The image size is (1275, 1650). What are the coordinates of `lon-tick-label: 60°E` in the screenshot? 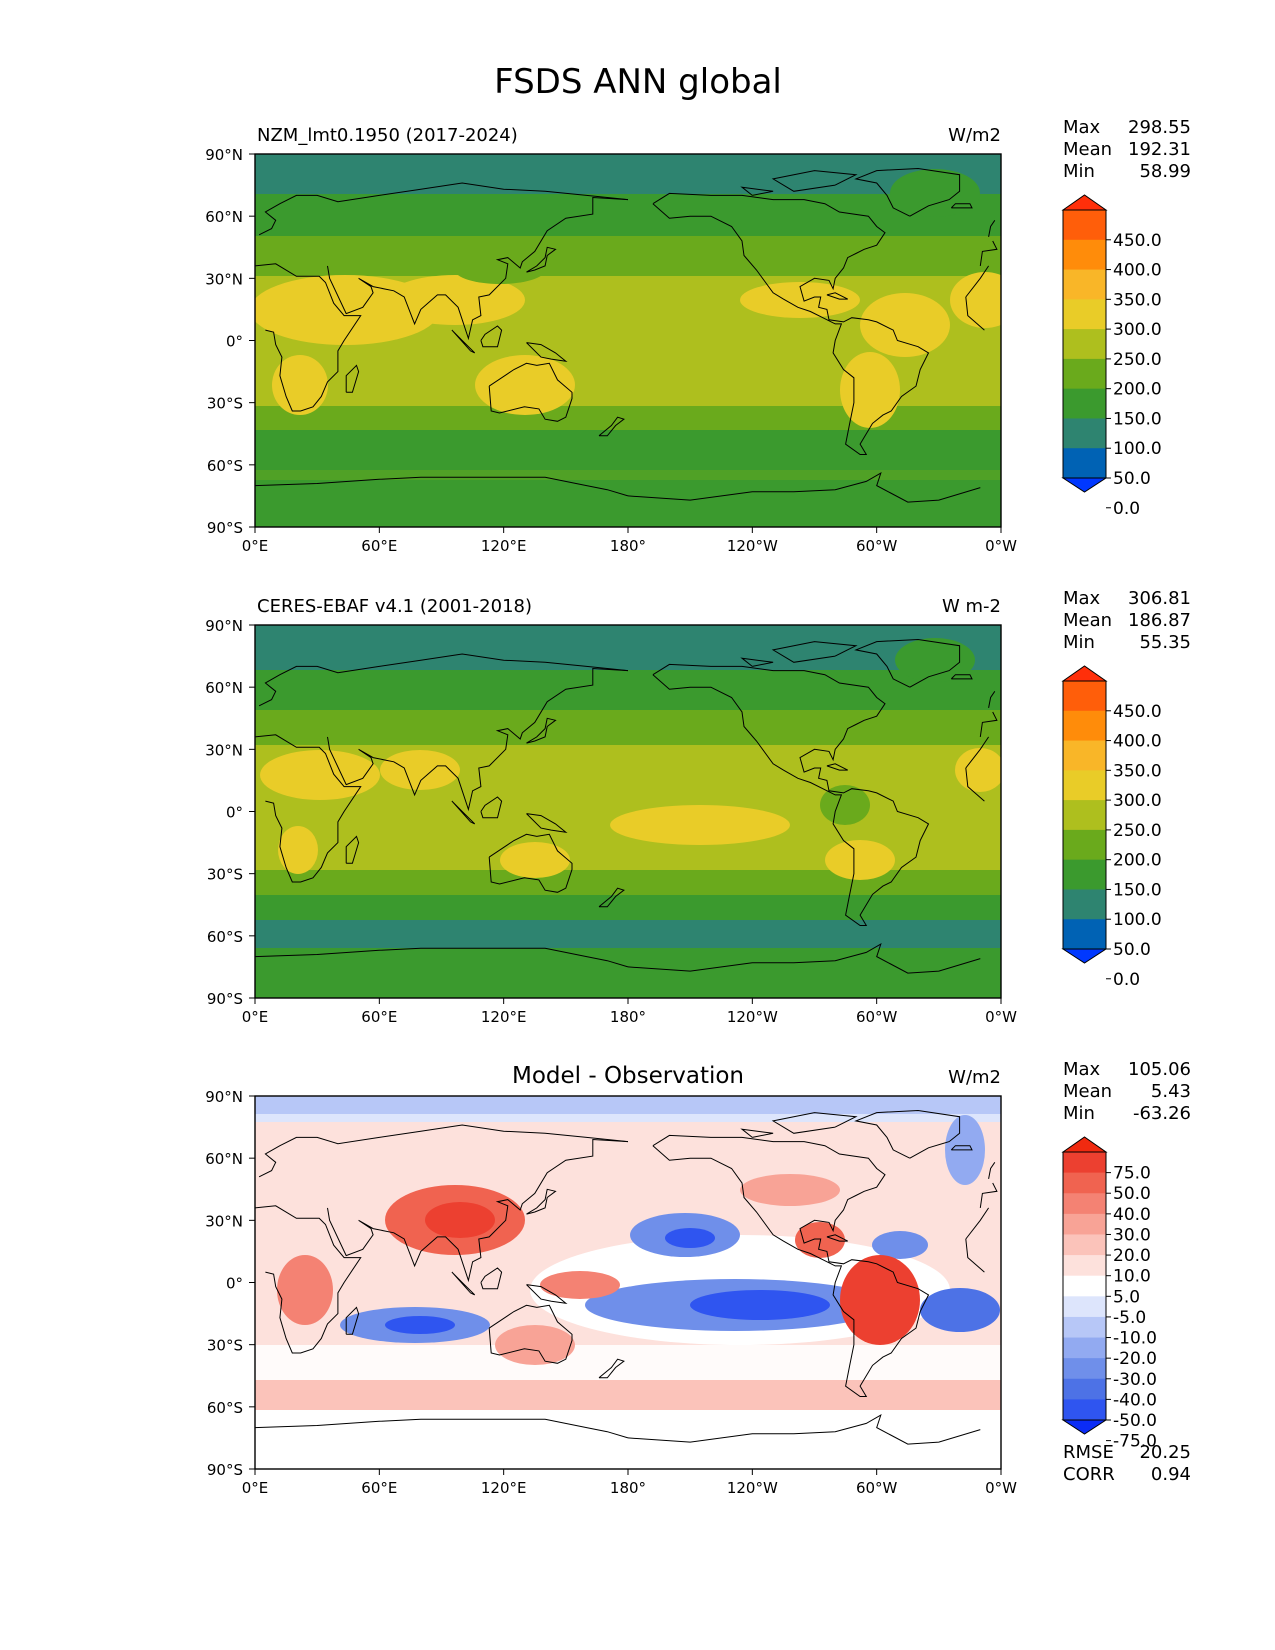 It's located at (379, 1017).